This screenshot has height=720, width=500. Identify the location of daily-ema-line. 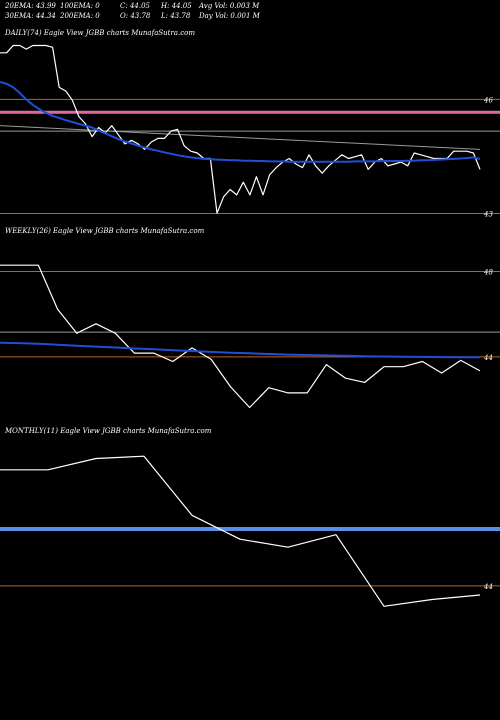
(240, 121).